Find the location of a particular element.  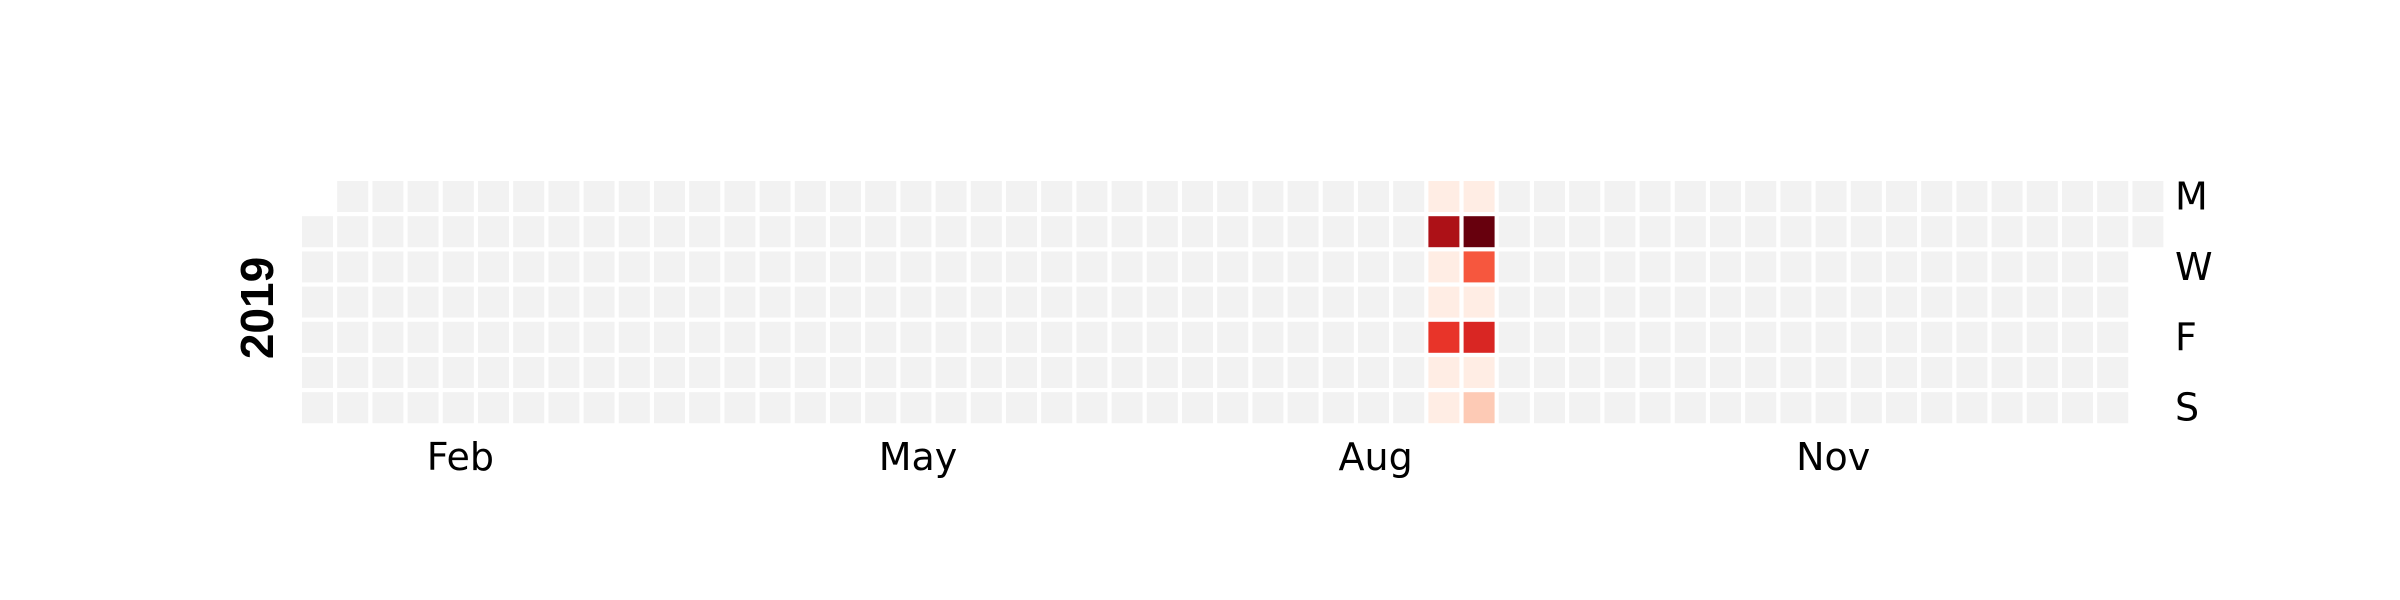

x-axis-month-labels: Feb May Aug Nov is located at coordinates (1149, 457).